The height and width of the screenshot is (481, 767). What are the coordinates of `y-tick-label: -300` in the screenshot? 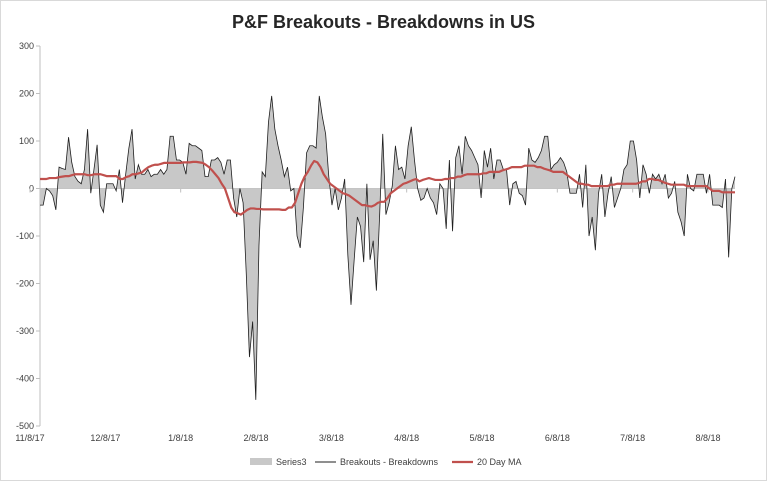 It's located at (25, 331).